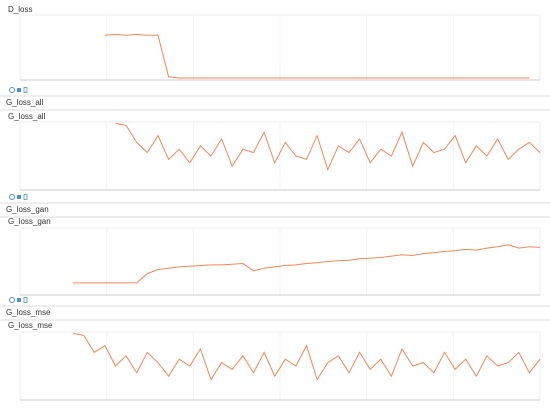  What do you see at coordinates (27, 116) in the screenshot?
I see `chart-title: G_loss_all` at bounding box center [27, 116].